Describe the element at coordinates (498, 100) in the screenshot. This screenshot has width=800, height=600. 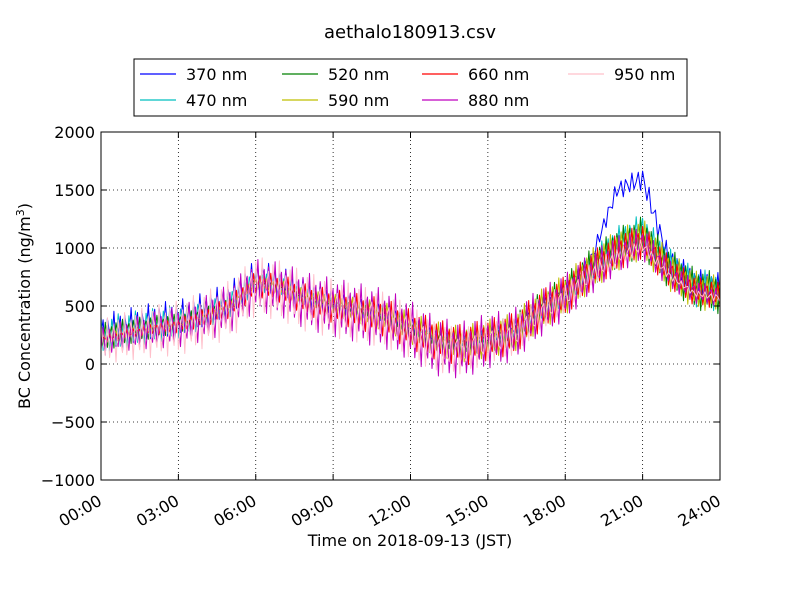
I see `legend-label: 880 nm` at that location.